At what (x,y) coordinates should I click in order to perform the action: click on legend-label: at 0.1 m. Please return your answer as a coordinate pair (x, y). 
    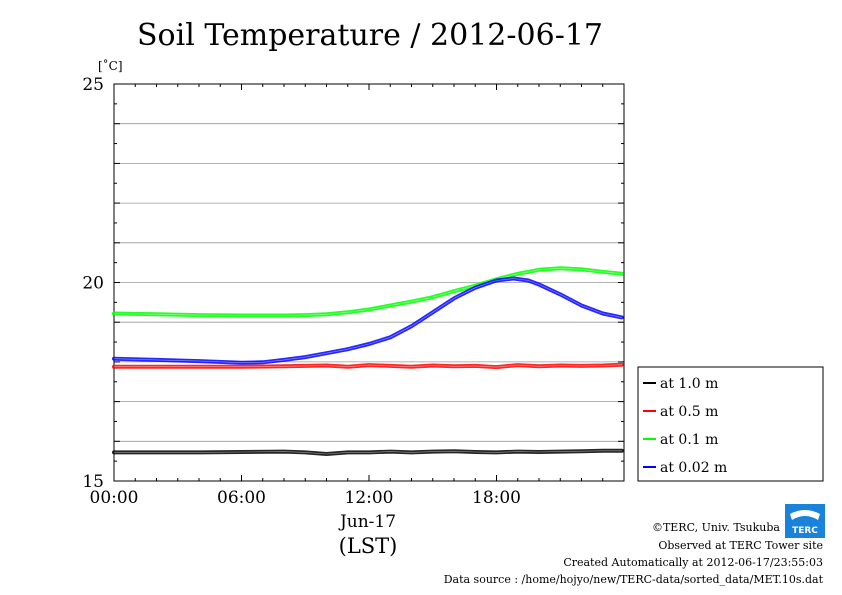
    Looking at the image, I should click on (689, 440).